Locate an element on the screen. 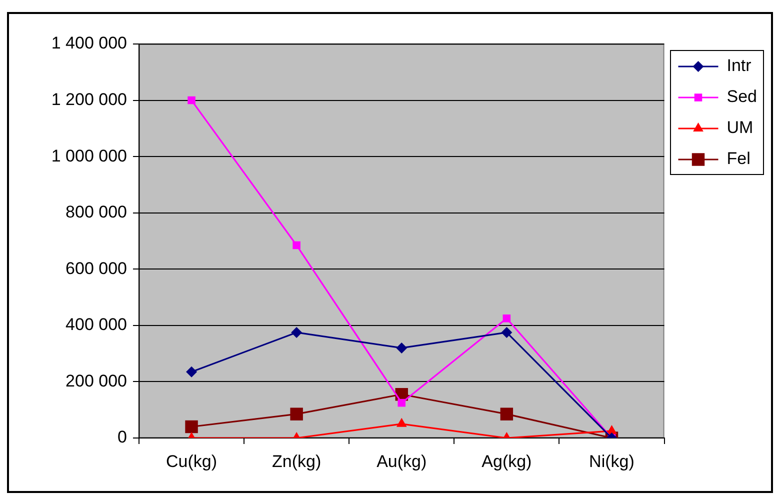 This screenshot has width=775, height=495. y-tick-label: 600 000 is located at coordinates (96, 268).